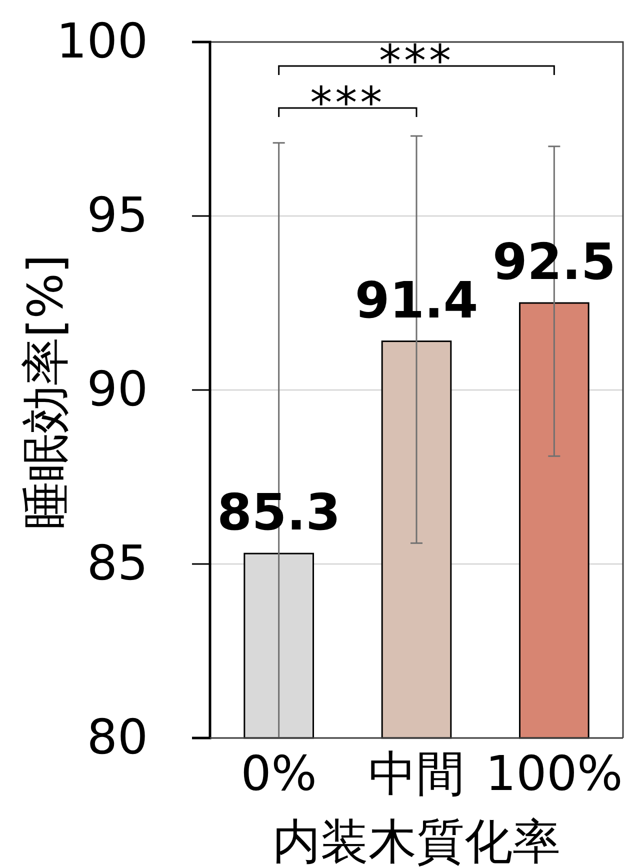  What do you see at coordinates (416, 840) in the screenshot?
I see `x-axis-title: 内装木質化率` at bounding box center [416, 840].